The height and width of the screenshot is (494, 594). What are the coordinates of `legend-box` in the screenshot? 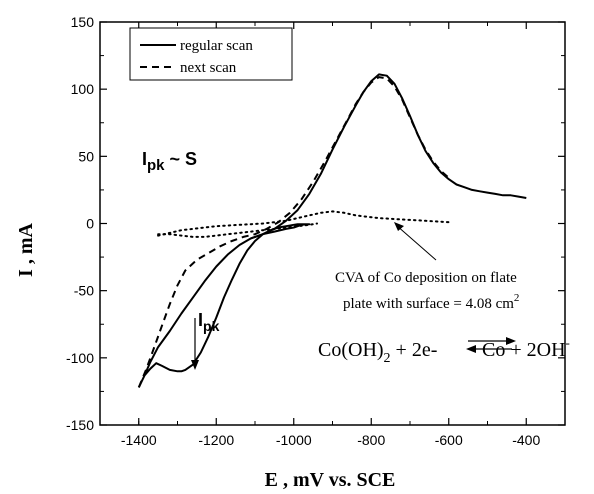 It's located at (211, 54).